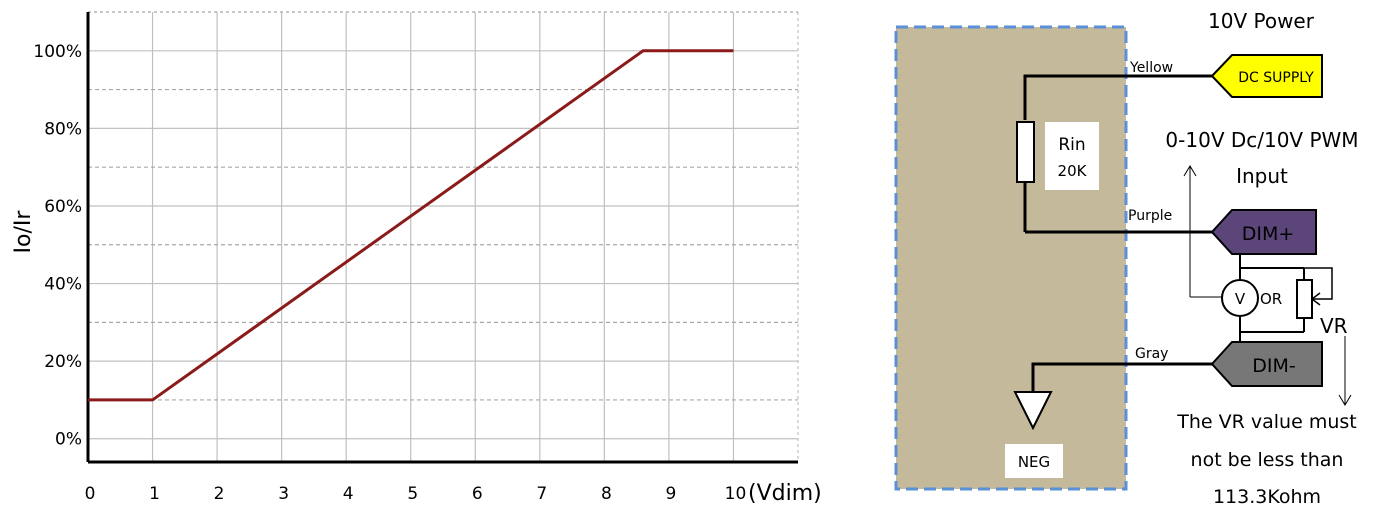 The width and height of the screenshot is (1395, 509). I want to click on dim-minus-connector, so click(1266, 364).